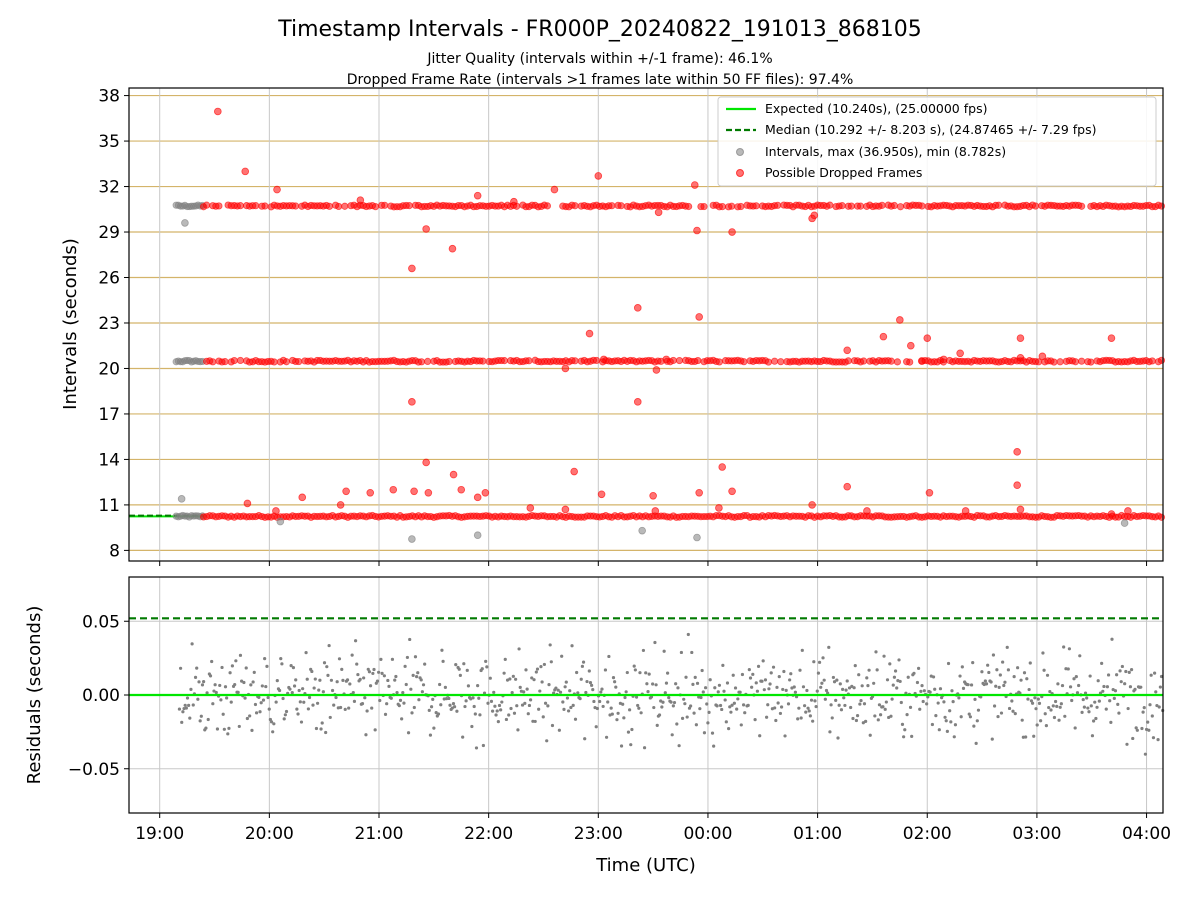 Image resolution: width=1200 pixels, height=900 pixels. Describe the element at coordinates (269, 834) in the screenshot. I see `residuals-xtick-label: 20:00` at that location.